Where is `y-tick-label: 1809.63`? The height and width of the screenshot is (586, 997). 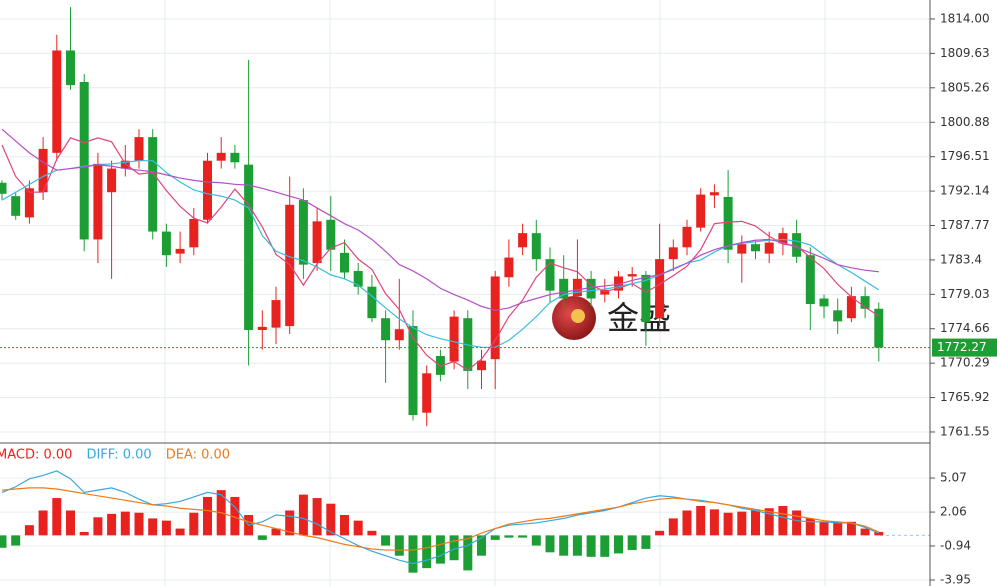
y-tick-label: 1809.63 is located at coordinates (965, 53).